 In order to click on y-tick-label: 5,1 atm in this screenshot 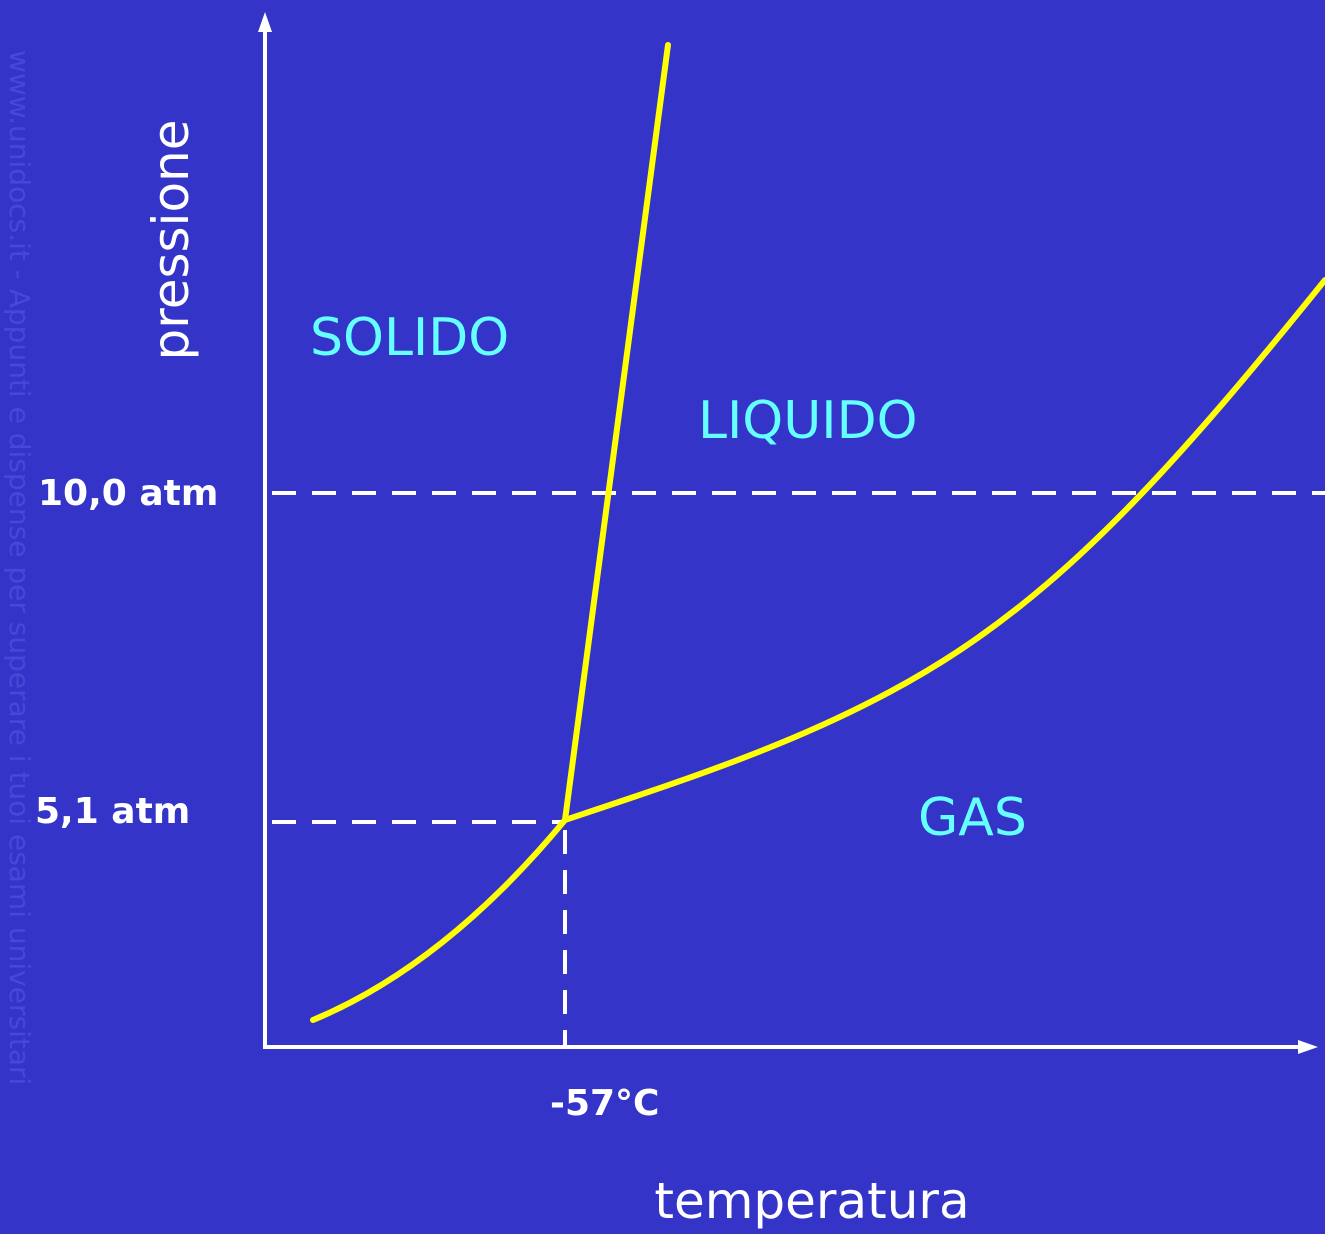, I will do `click(112, 811)`.